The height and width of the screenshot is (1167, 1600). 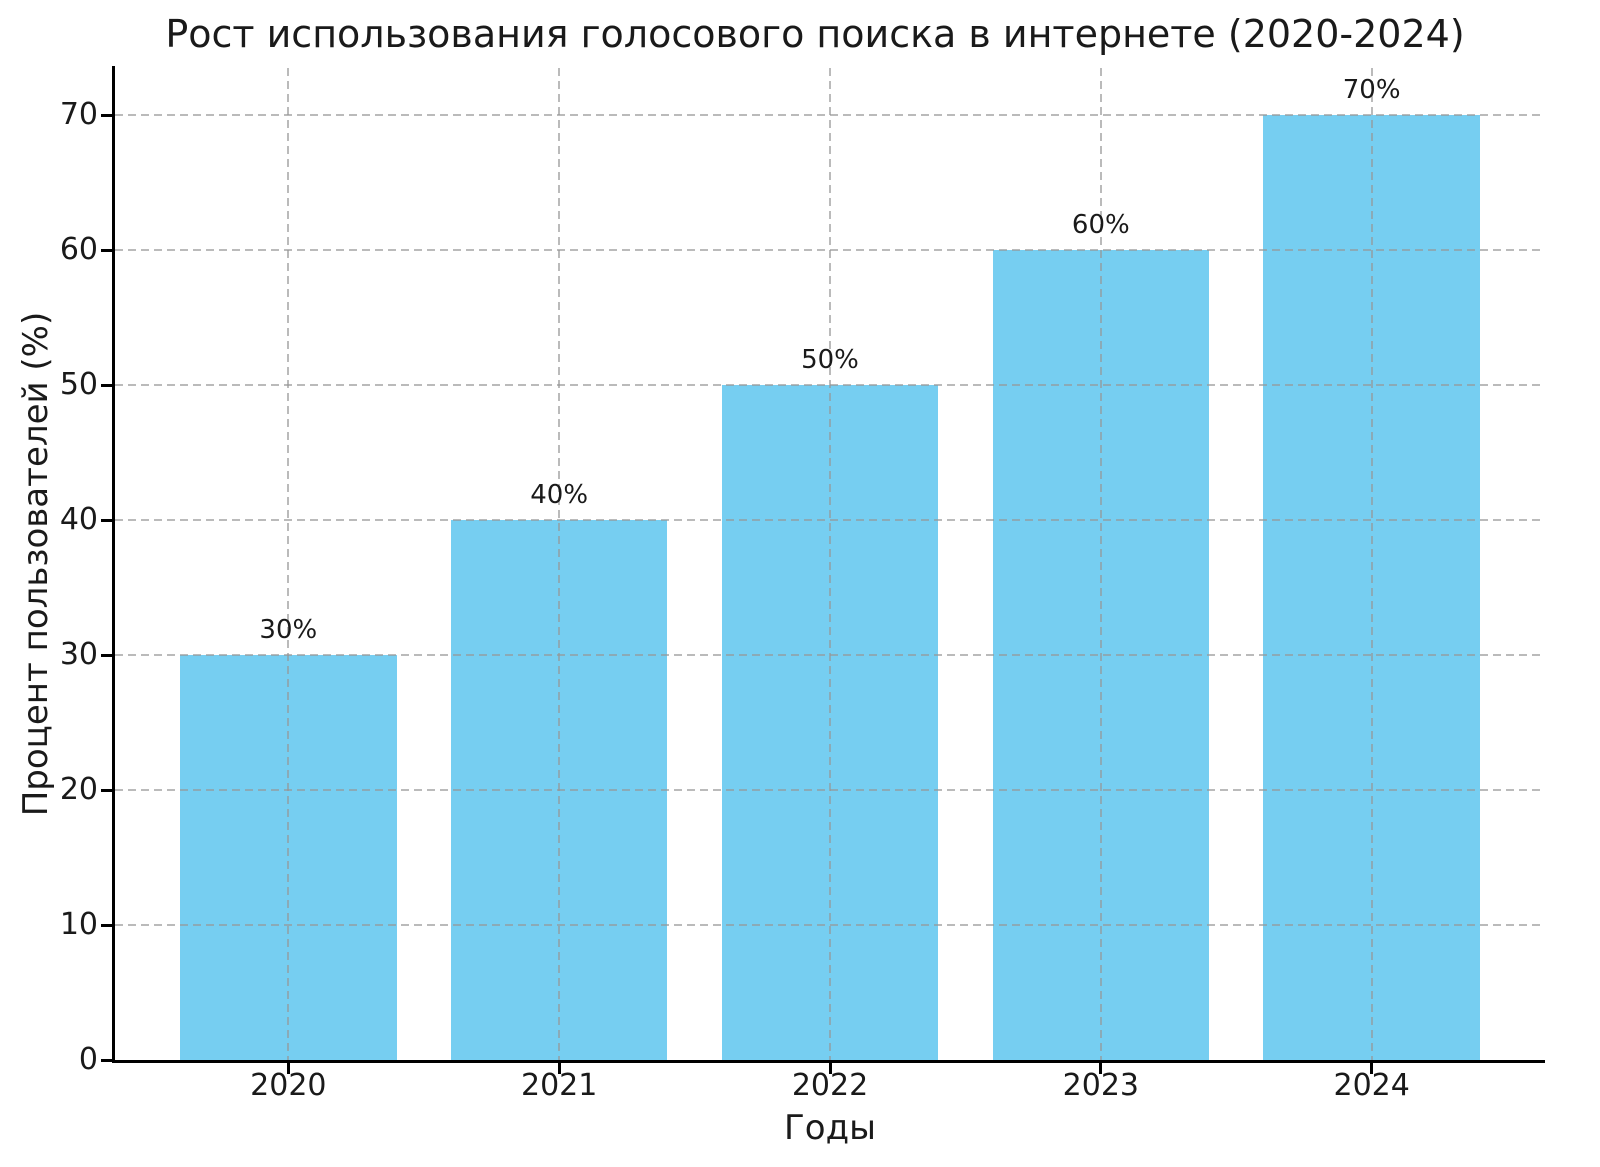 I want to click on y-tick-label-70: 70, so click(x=78, y=115).